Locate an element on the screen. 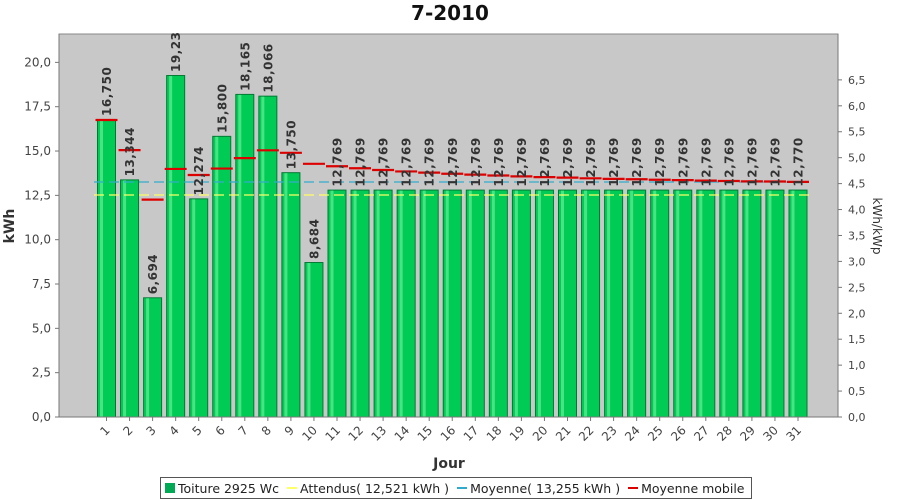 Image resolution: width=900 pixels, height=500 pixels. data-label-day-6: 15,800 is located at coordinates (222, 108).